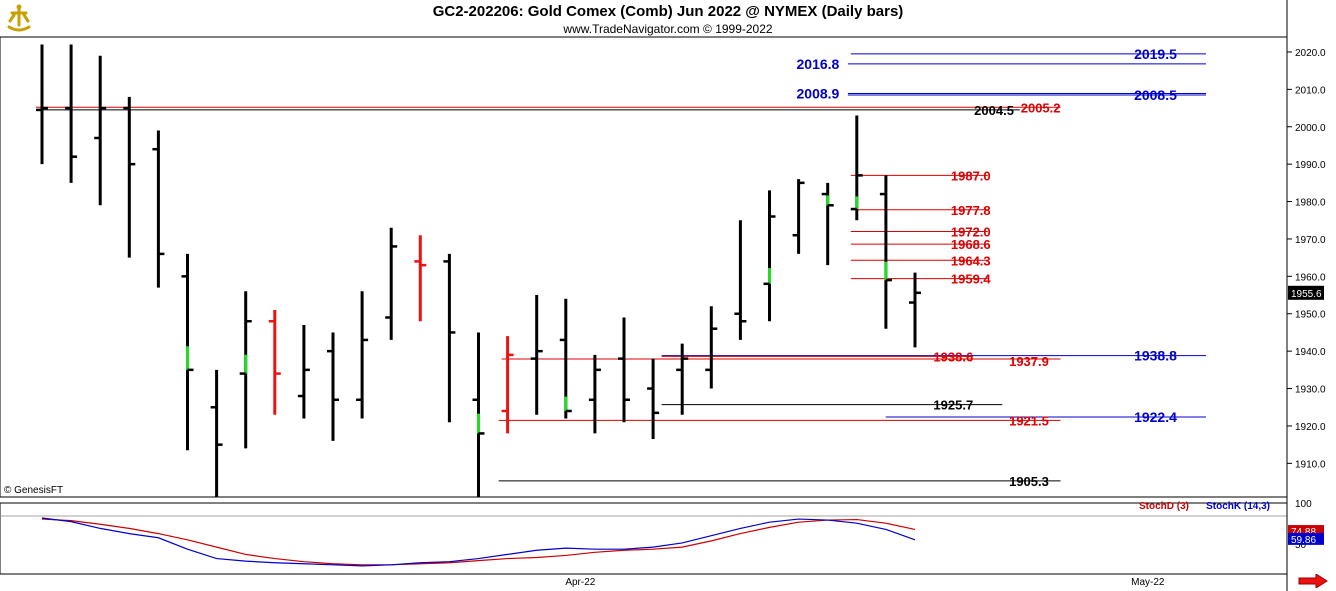  Describe the element at coordinates (818, 93) in the screenshot. I see `level-label: 2008.9` at that location.